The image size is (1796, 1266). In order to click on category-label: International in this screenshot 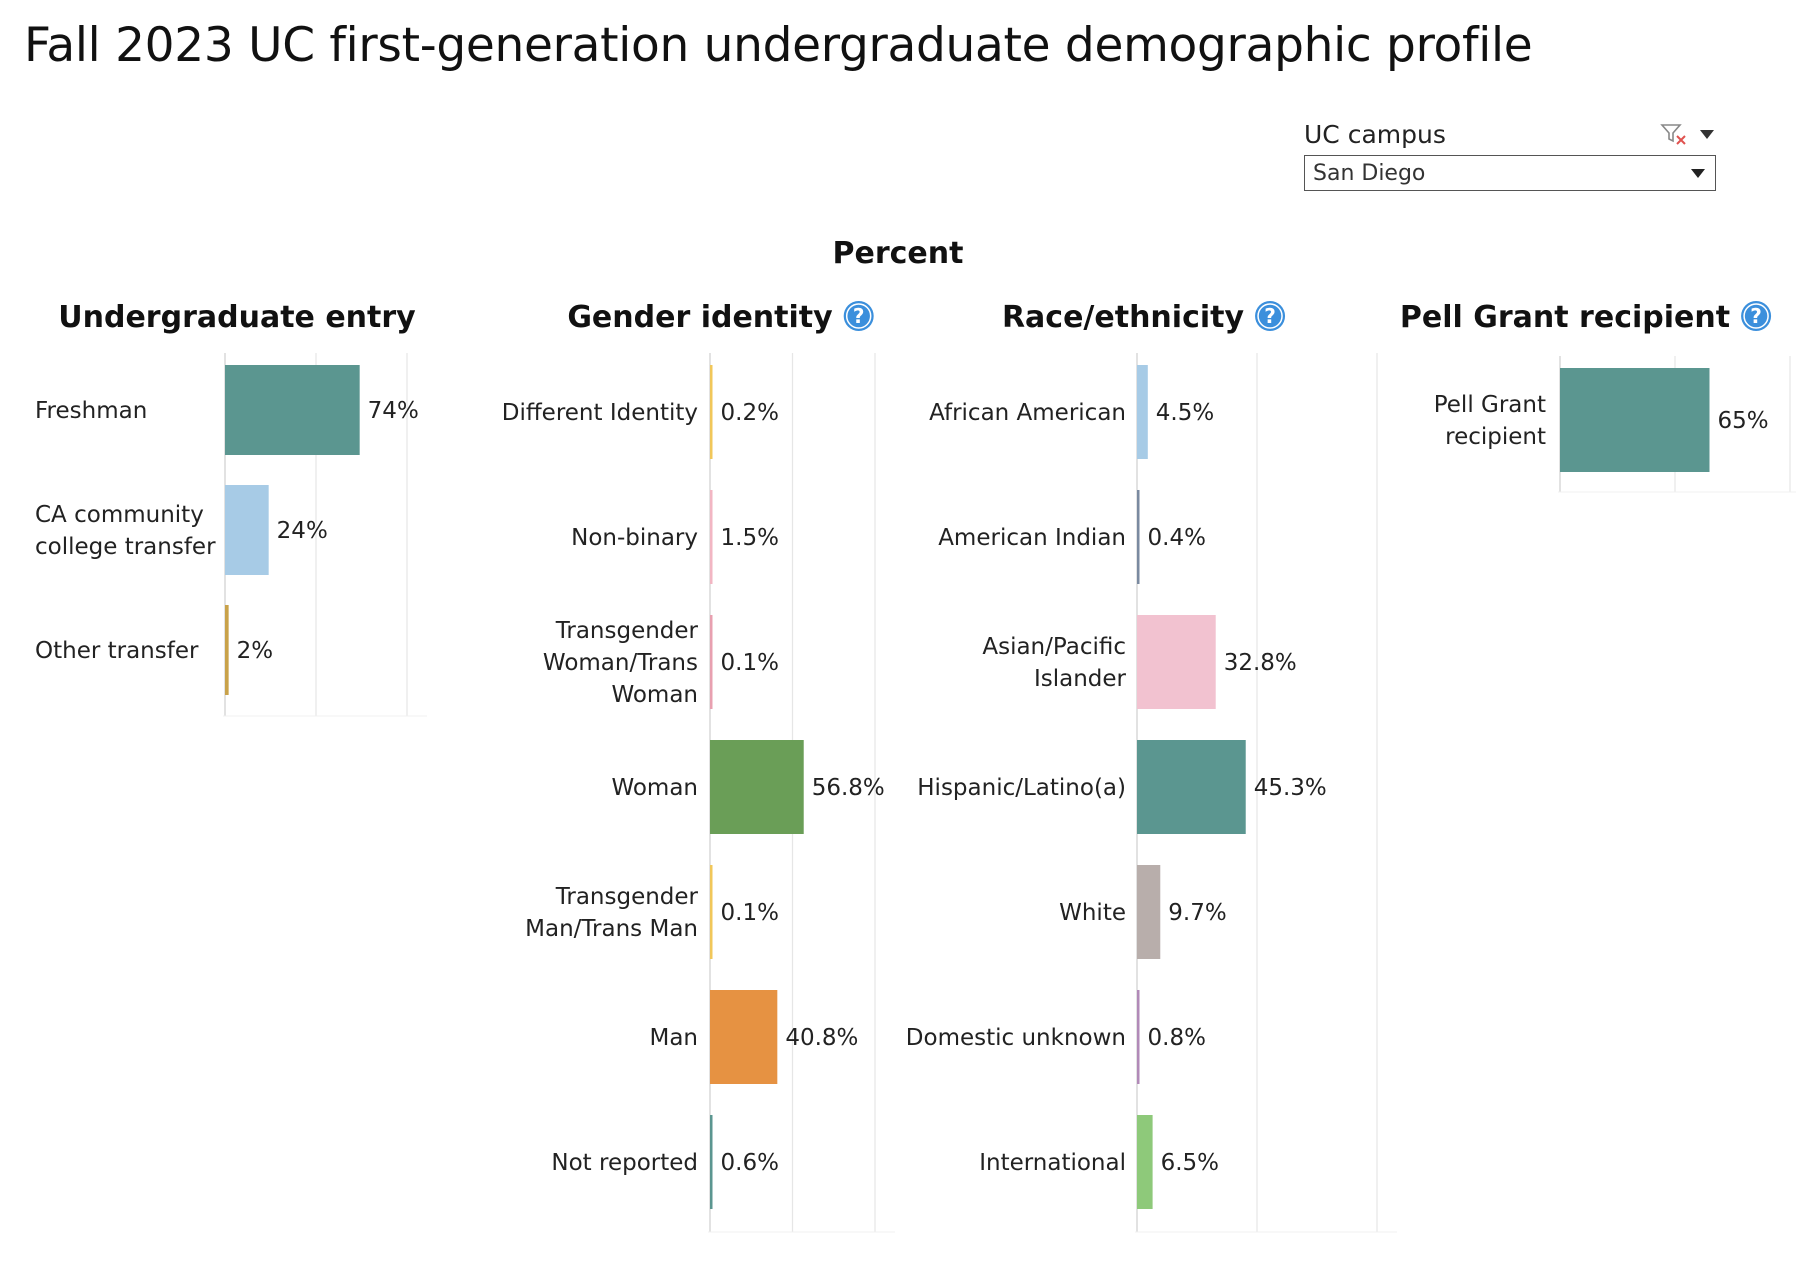, I will do `click(1052, 1163)`.